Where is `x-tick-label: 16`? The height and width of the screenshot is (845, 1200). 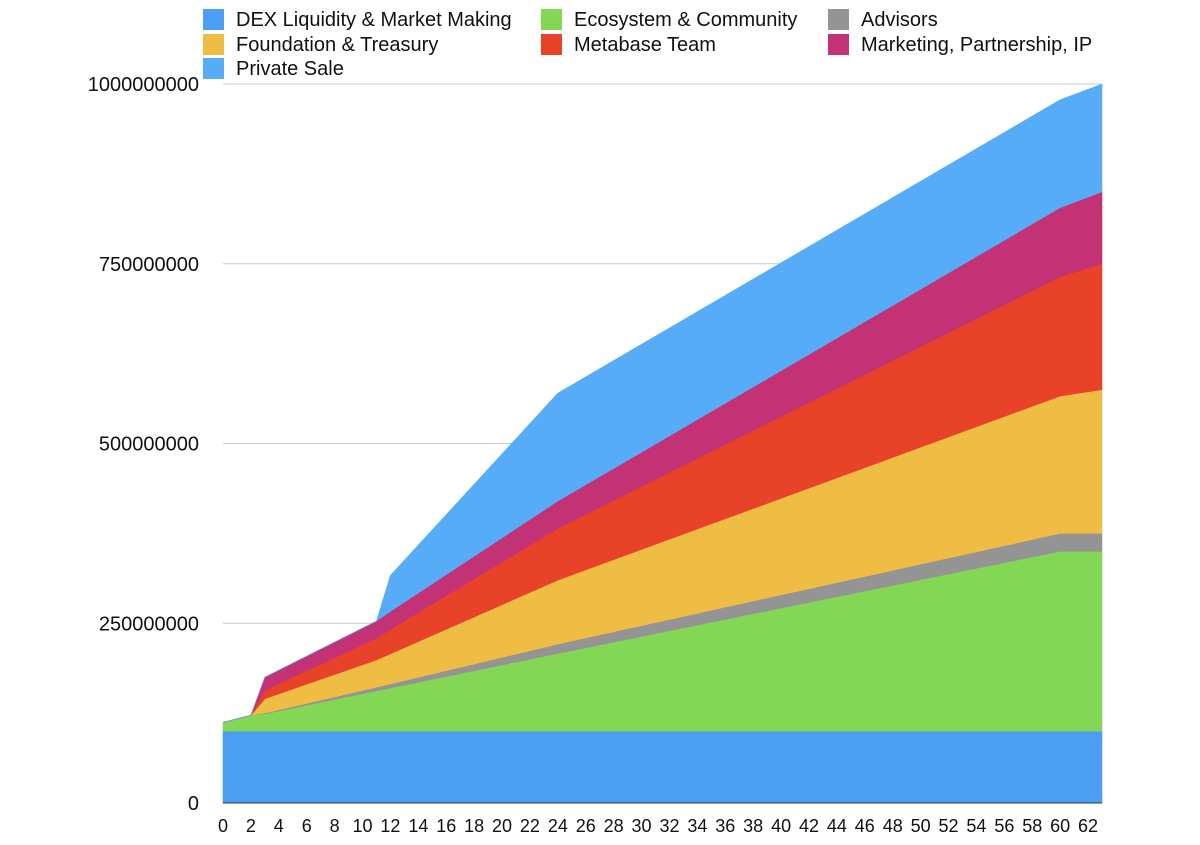
x-tick-label: 16 is located at coordinates (446, 826).